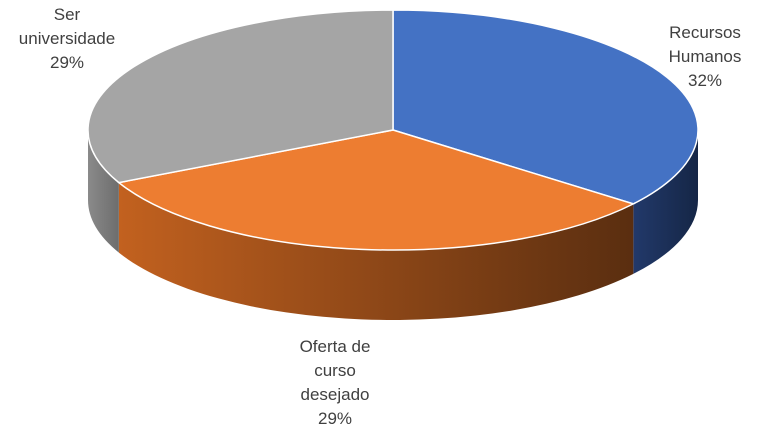 The width and height of the screenshot is (761, 448). What do you see at coordinates (335, 370) in the screenshot?
I see `data-label-name: Oferta de curso desejado` at bounding box center [335, 370].